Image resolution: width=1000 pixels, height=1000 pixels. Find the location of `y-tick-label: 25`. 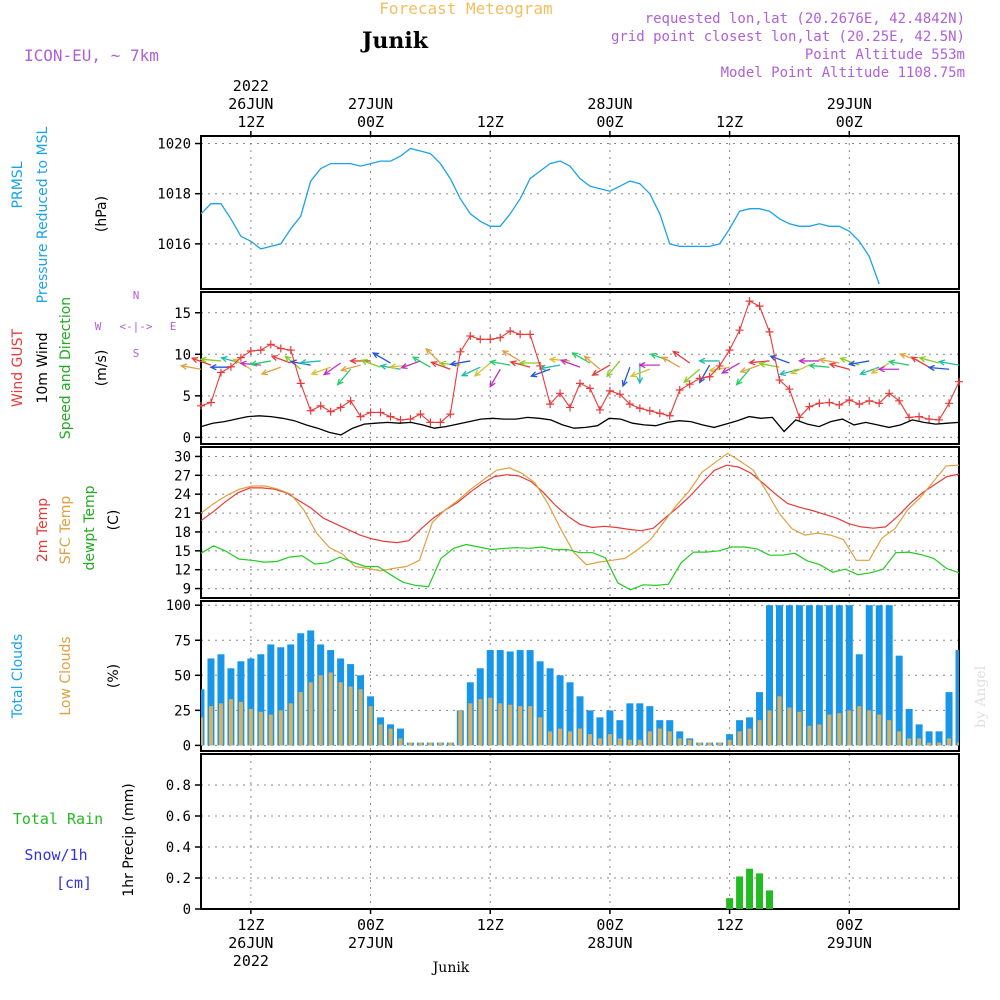

y-tick-label: 25 is located at coordinates (182, 711).